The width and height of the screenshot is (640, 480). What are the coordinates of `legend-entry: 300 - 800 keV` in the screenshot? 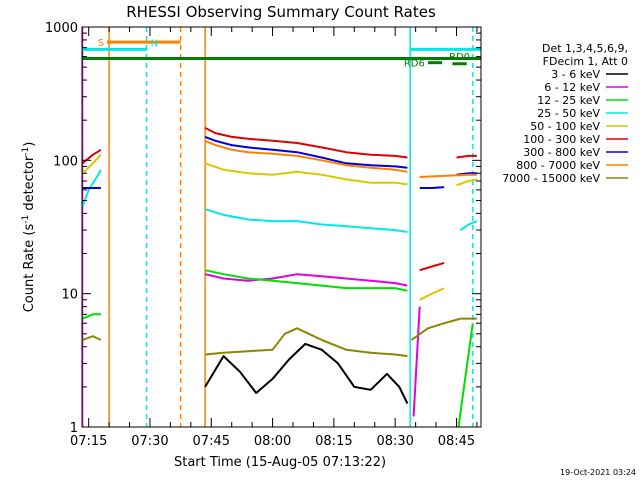 It's located at (561, 152).